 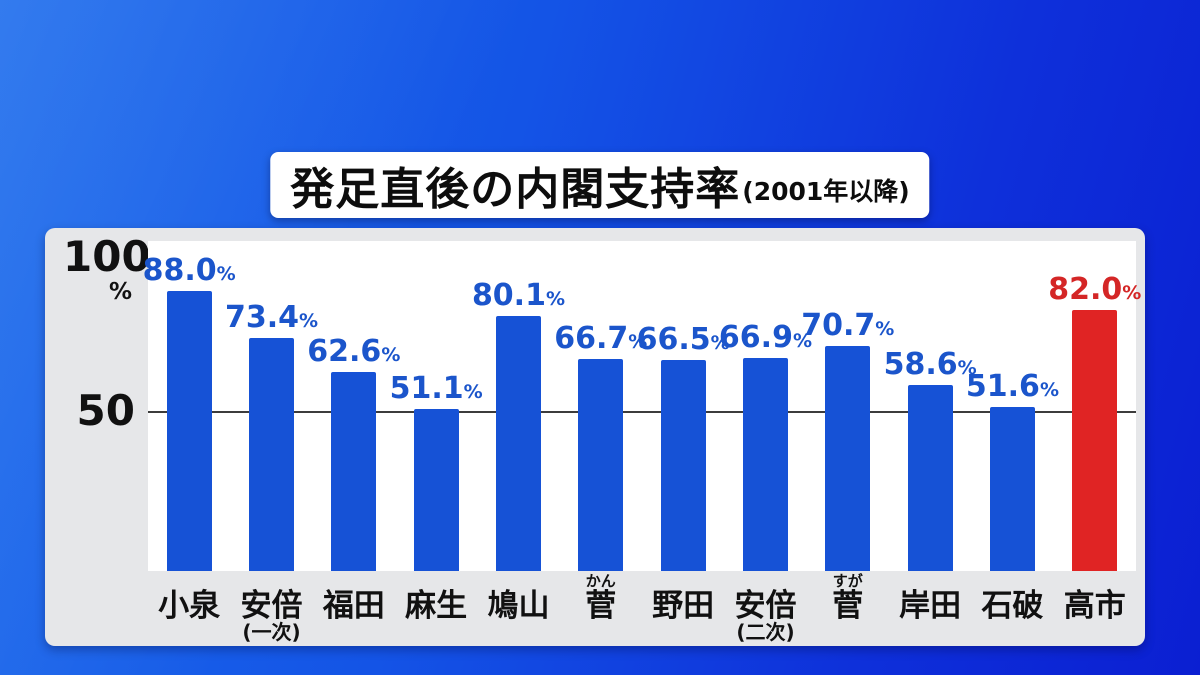 I want to click on x-axis-label-7: 野田, so click(x=683, y=607).